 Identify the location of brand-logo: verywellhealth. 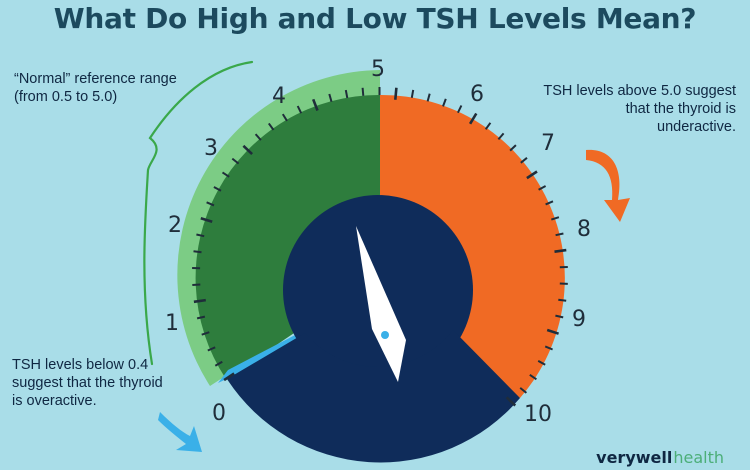
(660, 457).